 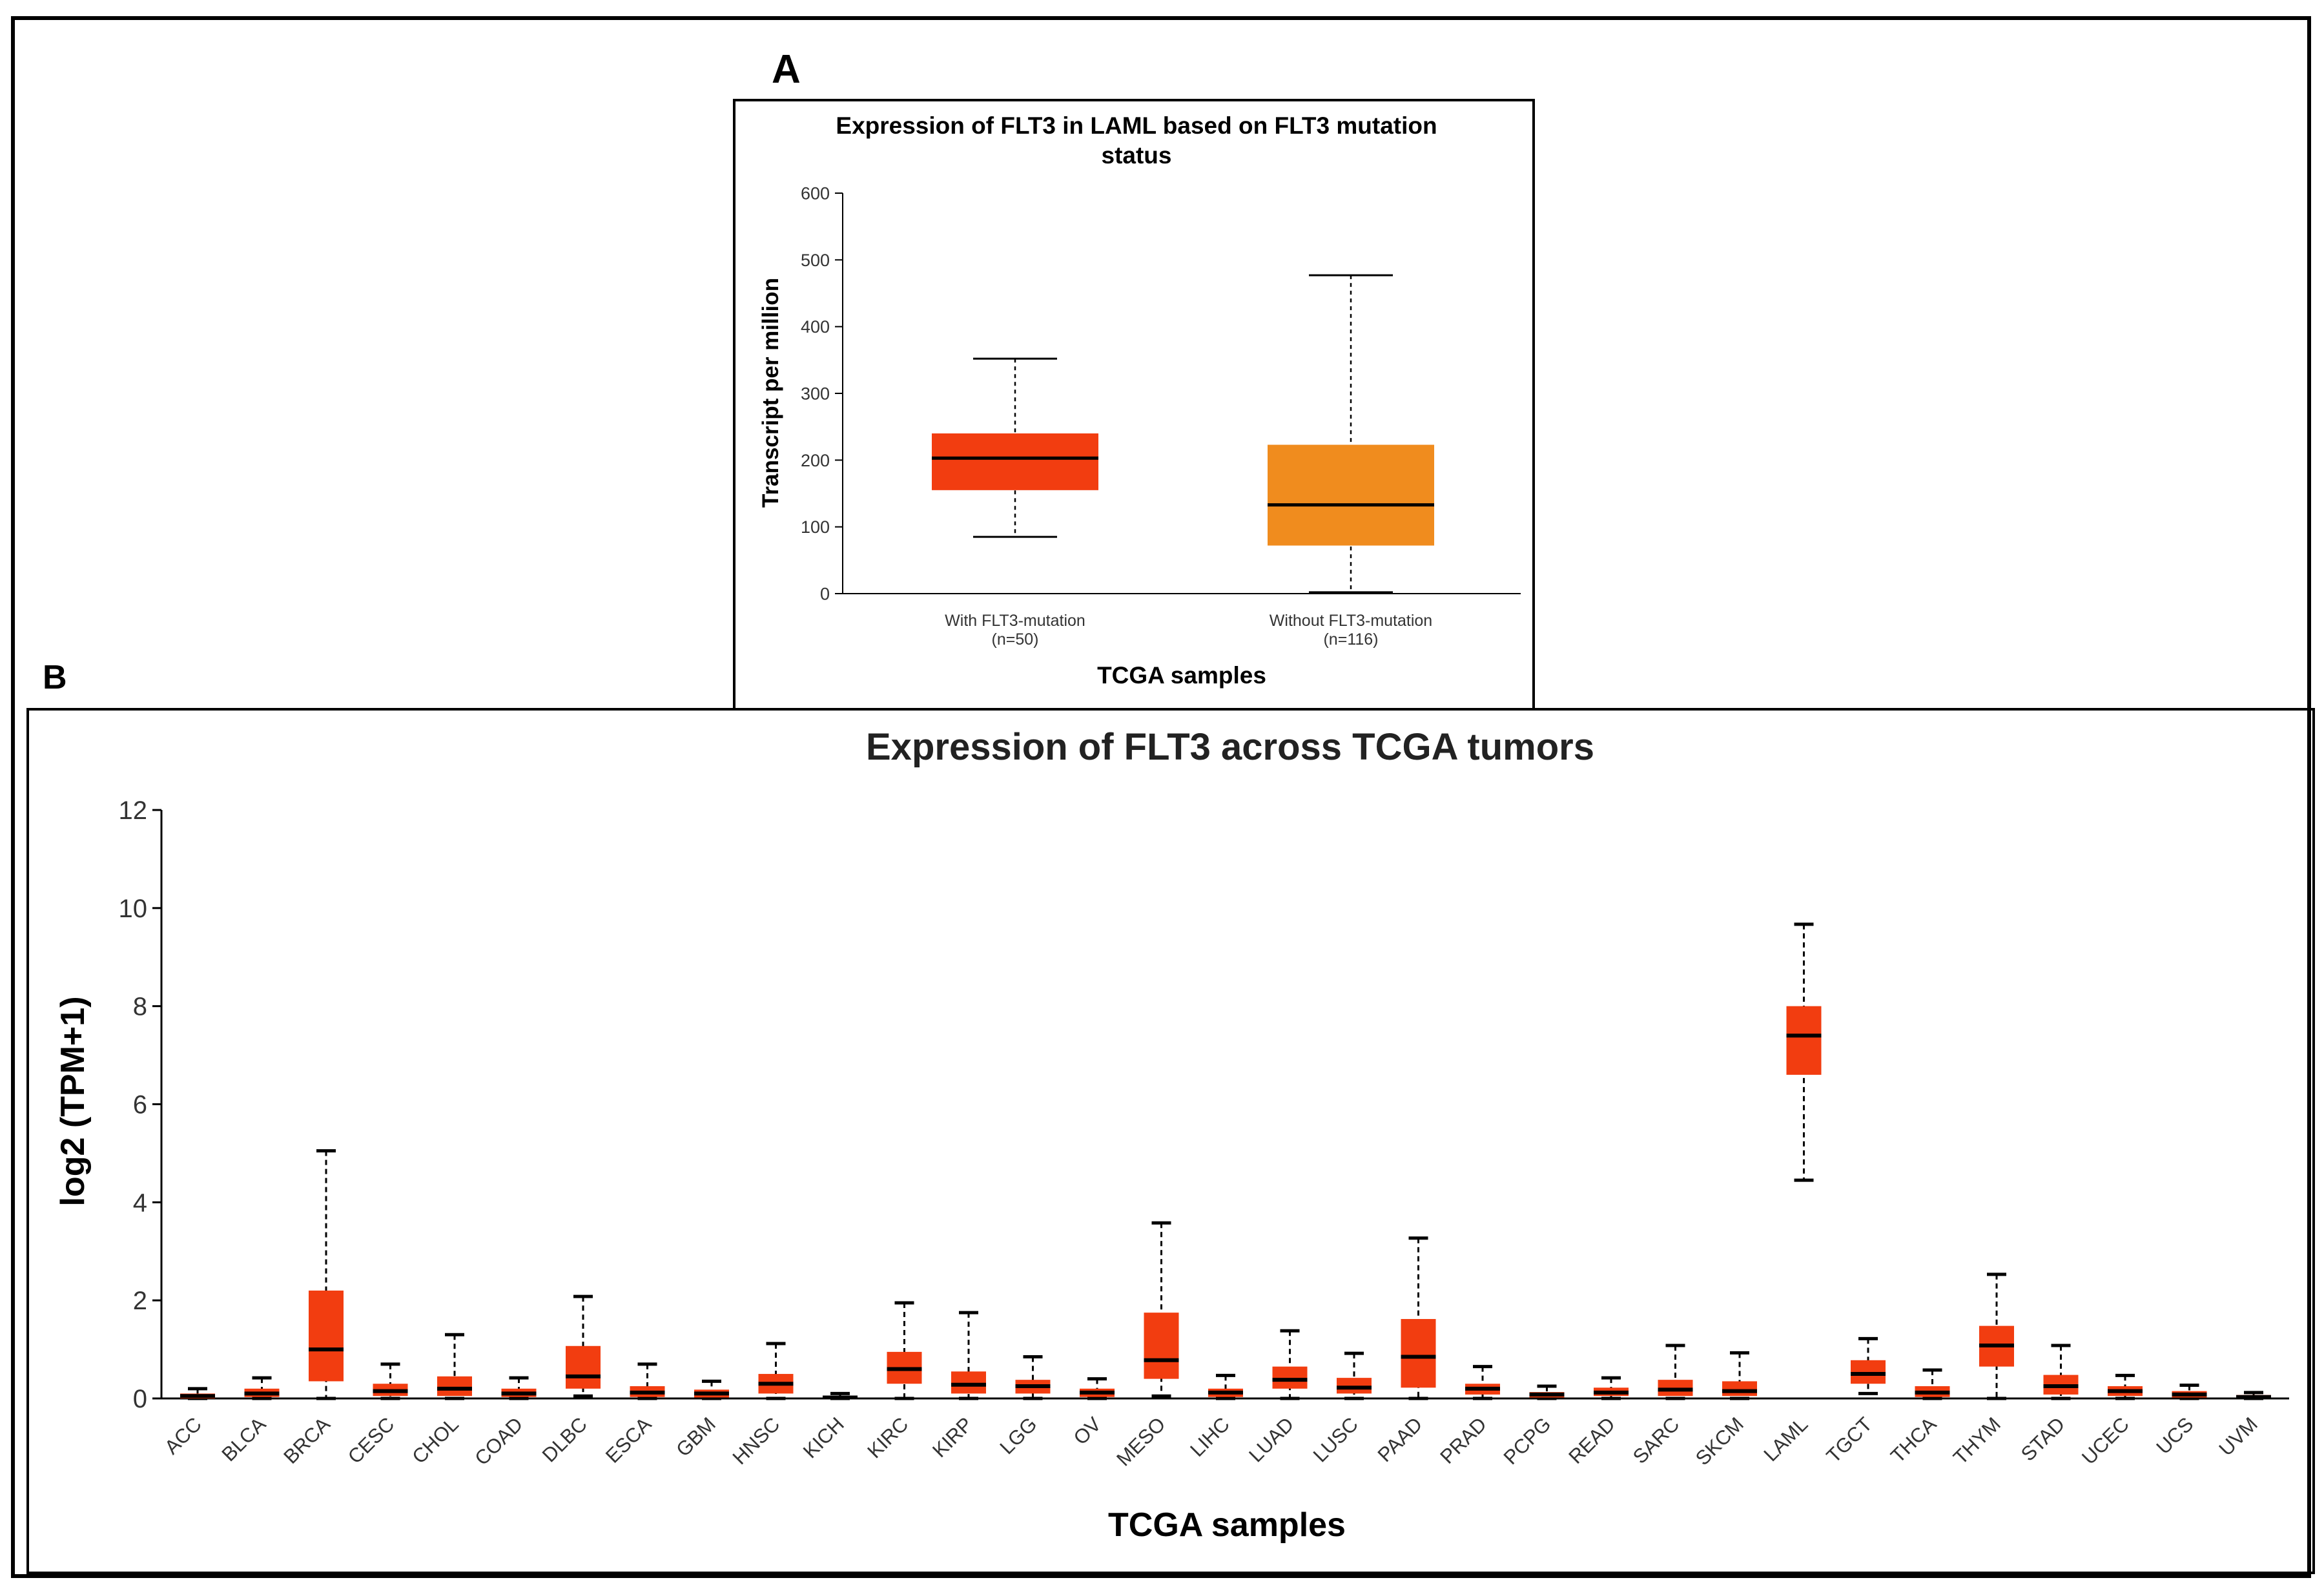 I want to click on panel-b-x-axis-label: TCGA samples, so click(x=1227, y=1525).